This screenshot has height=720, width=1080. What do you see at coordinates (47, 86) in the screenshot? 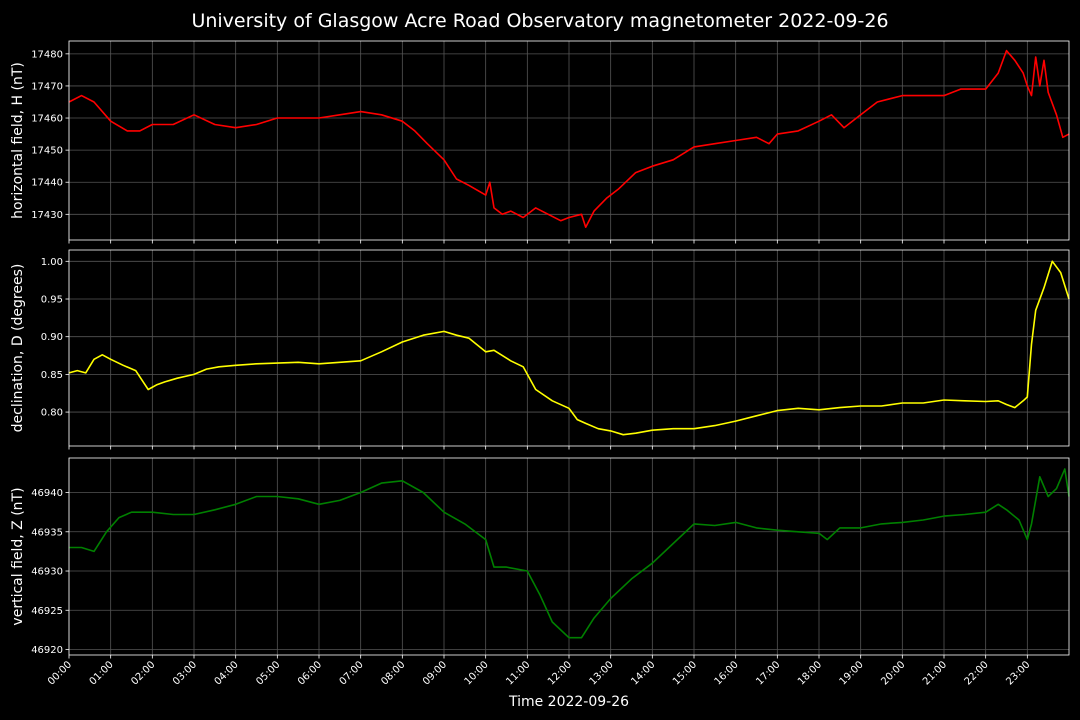
I see `panel-1-ytick-label: 17470` at bounding box center [47, 86].